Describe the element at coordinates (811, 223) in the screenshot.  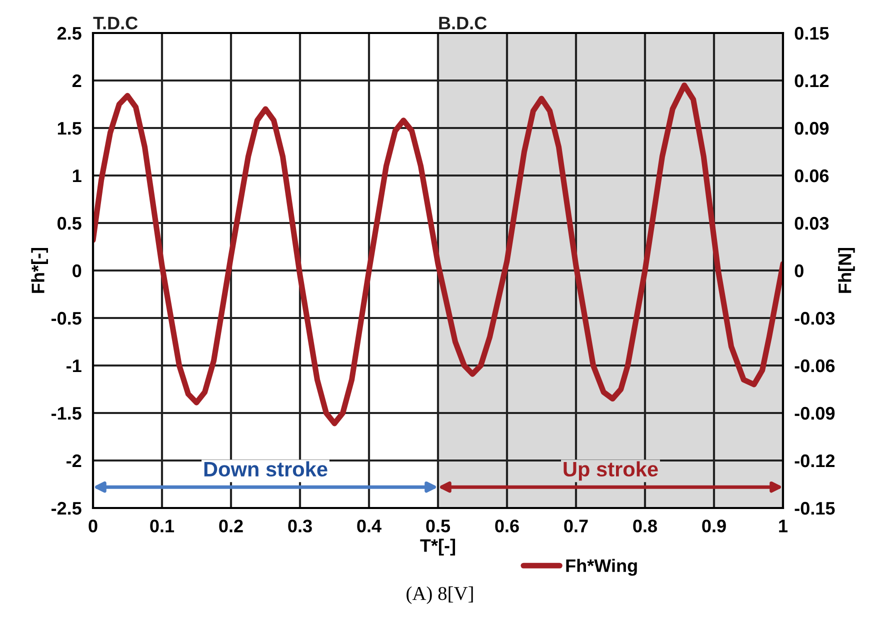
I see `y2-tick-label: 0.03` at that location.